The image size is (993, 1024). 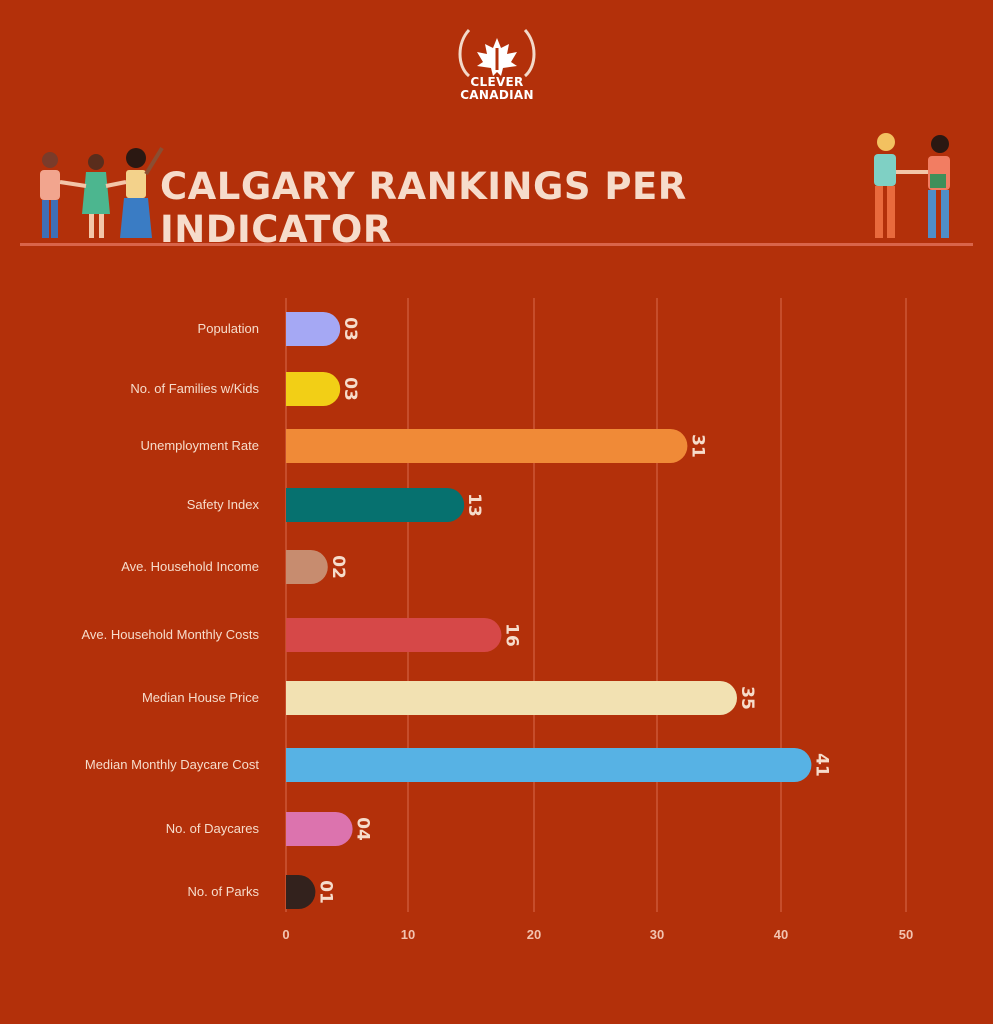 What do you see at coordinates (200, 445) in the screenshot?
I see `category-label-3: Unemployment Rate` at bounding box center [200, 445].